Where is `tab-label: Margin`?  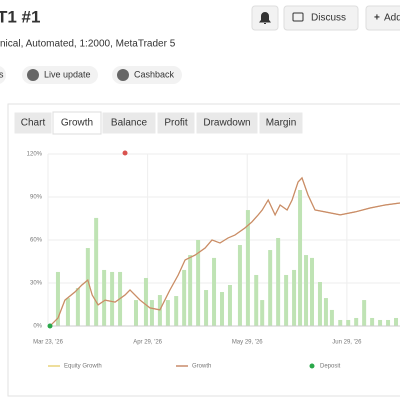 tab-label: Margin is located at coordinates (281, 123).